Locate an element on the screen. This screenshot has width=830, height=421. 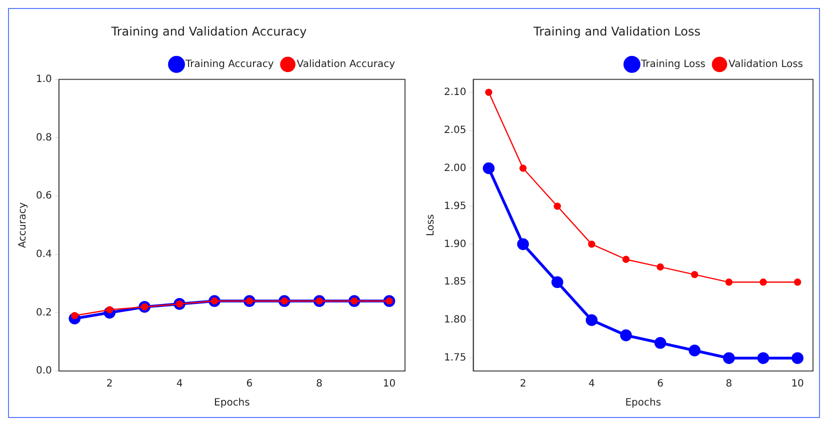
y-tick-label: 1.0 is located at coordinates (44, 79).